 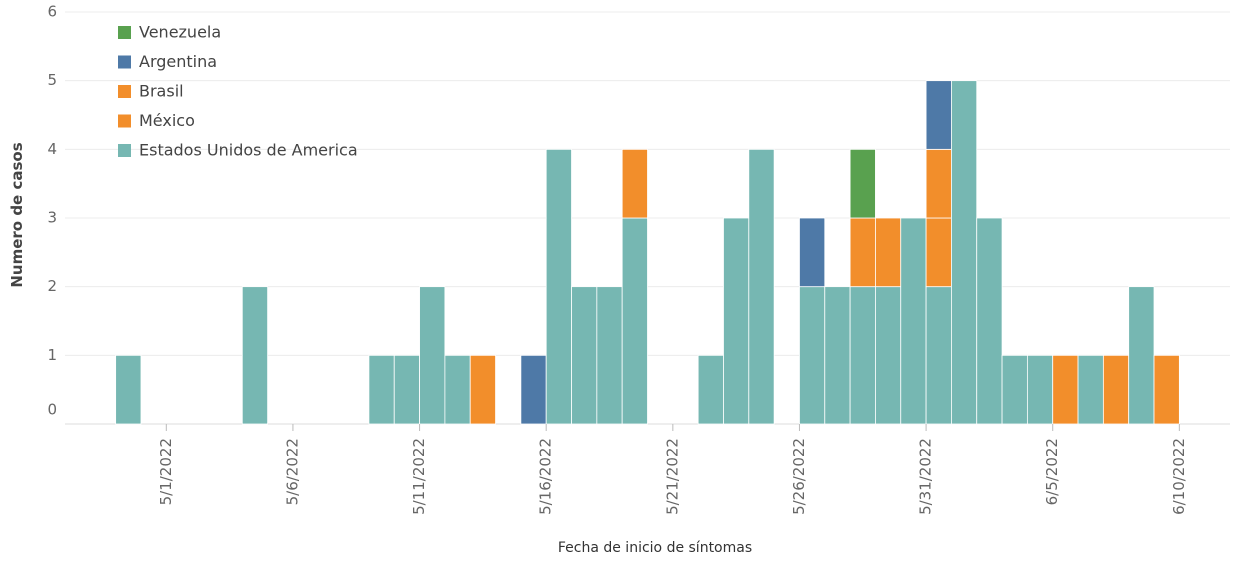 I want to click on x-tick-label: 5/11/2022, so click(x=419, y=476).